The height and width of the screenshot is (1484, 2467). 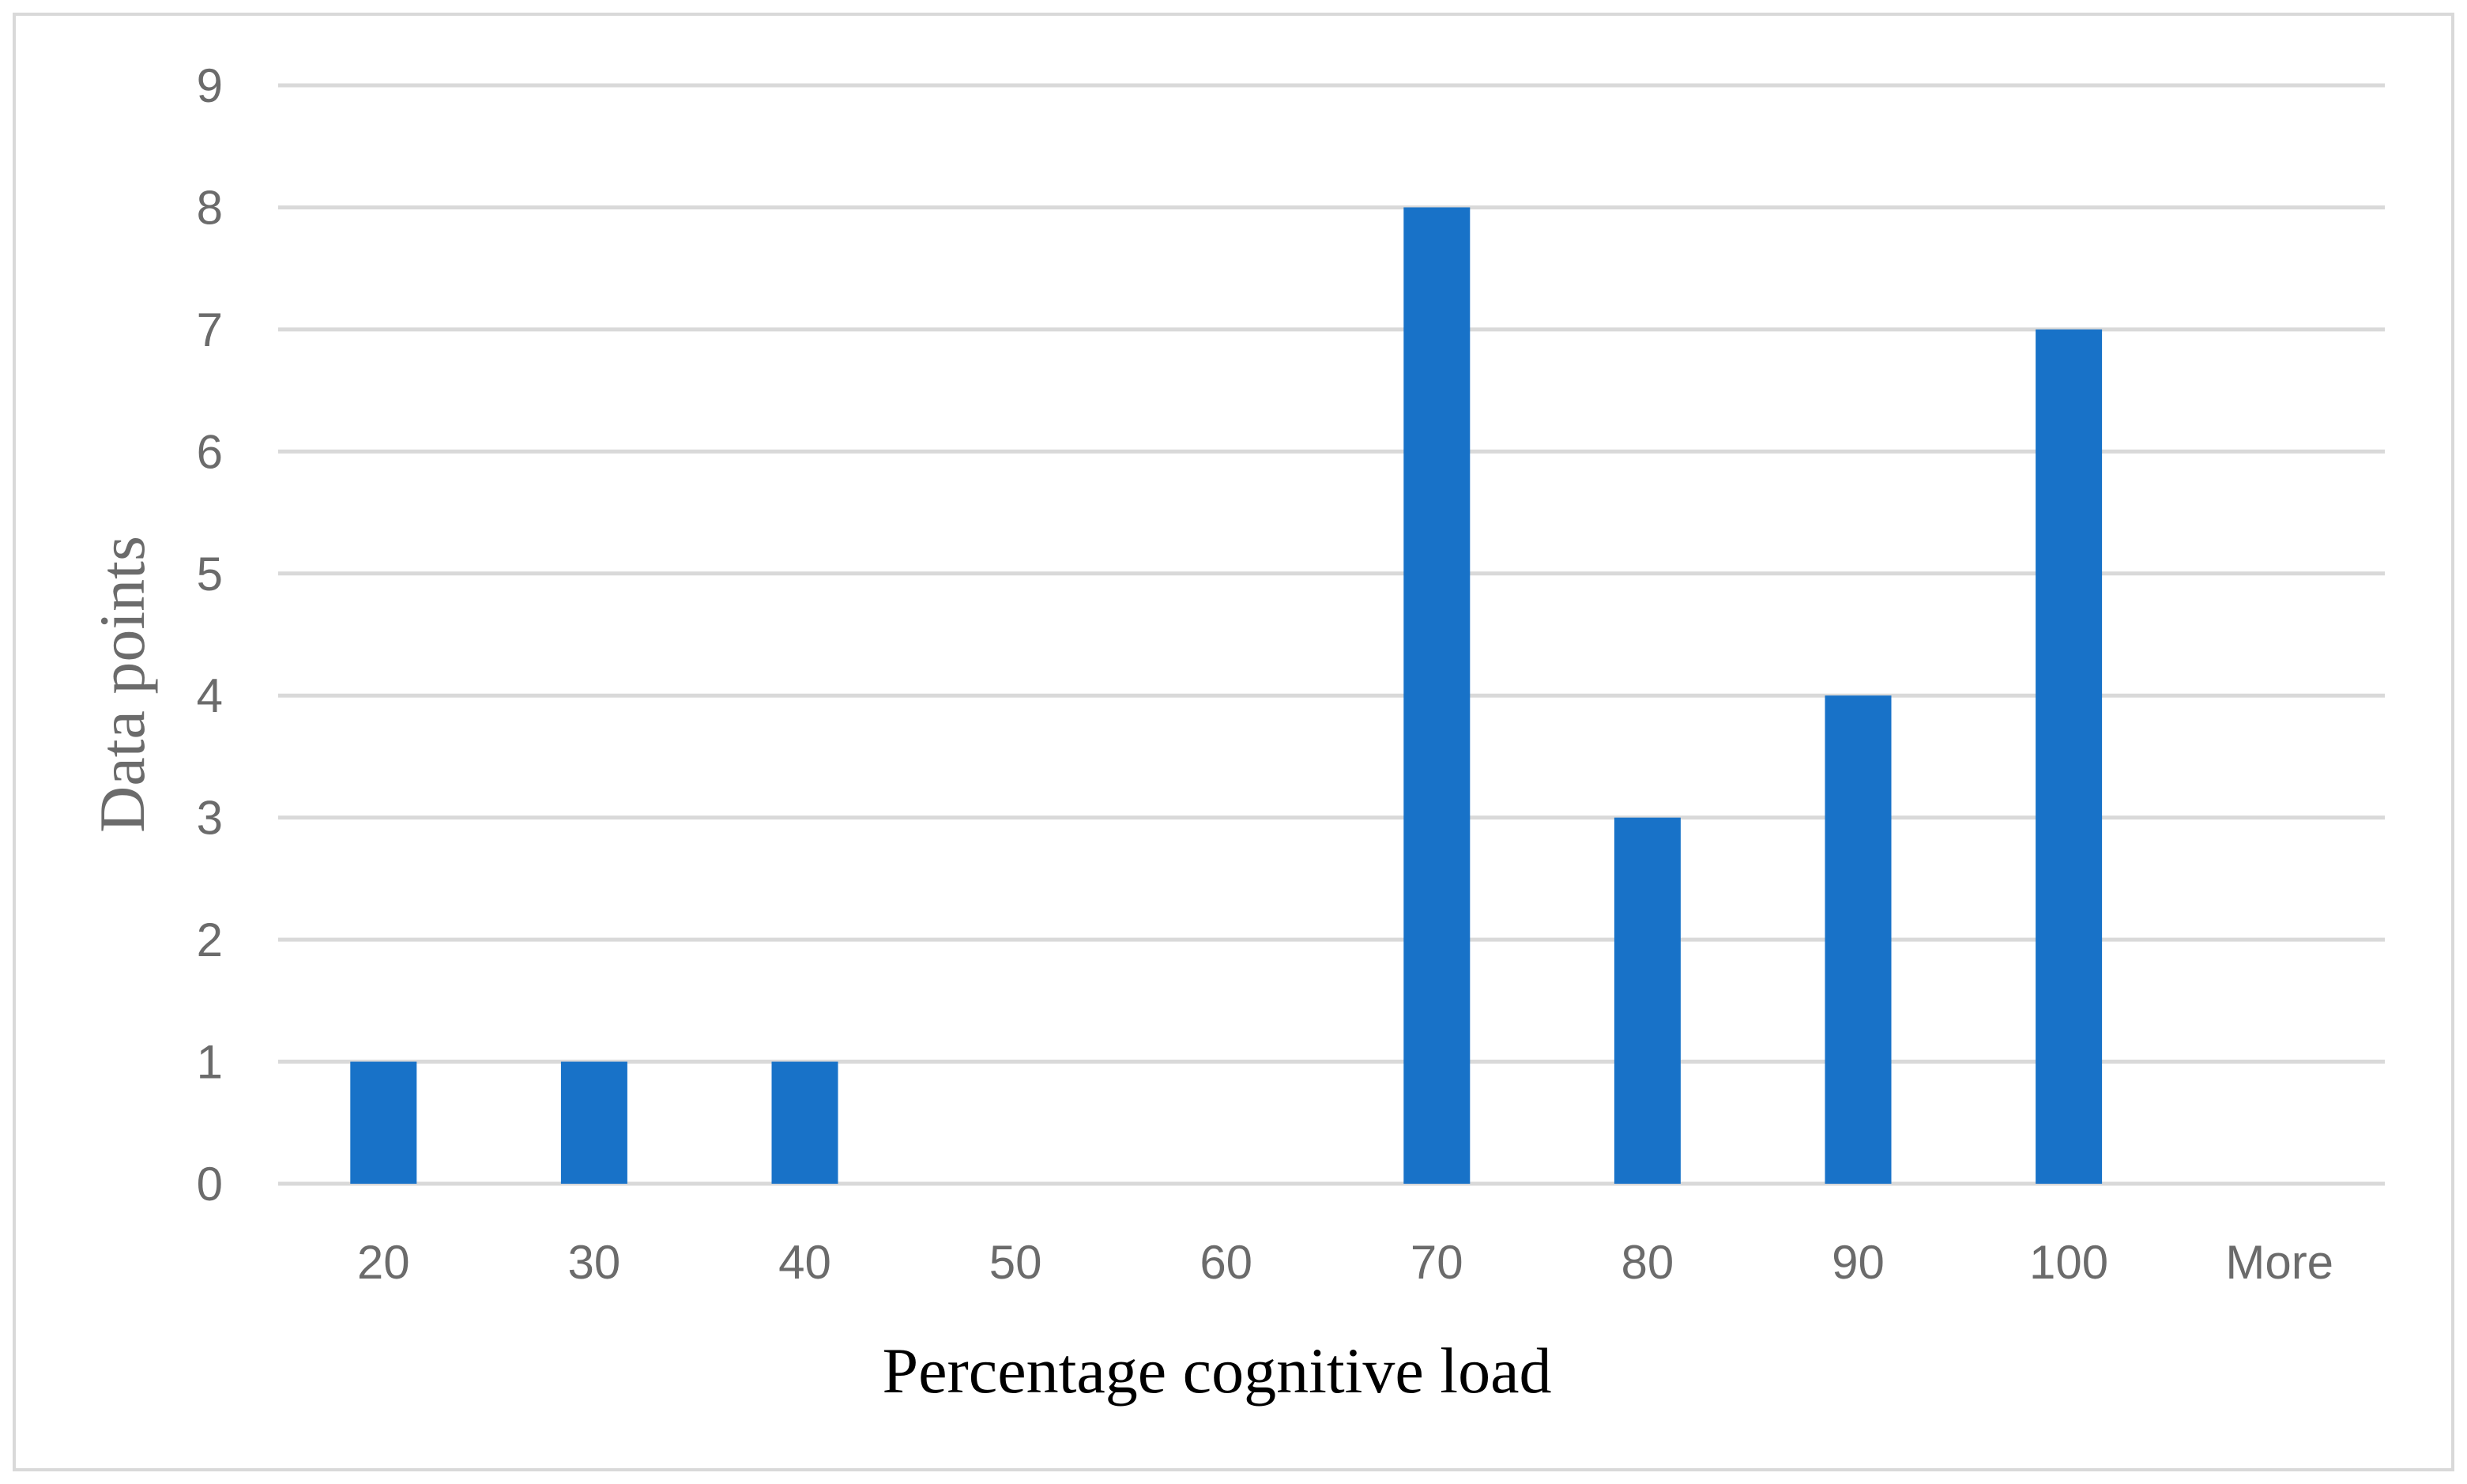 I want to click on y-tick-label-4: 4, so click(x=210, y=695).